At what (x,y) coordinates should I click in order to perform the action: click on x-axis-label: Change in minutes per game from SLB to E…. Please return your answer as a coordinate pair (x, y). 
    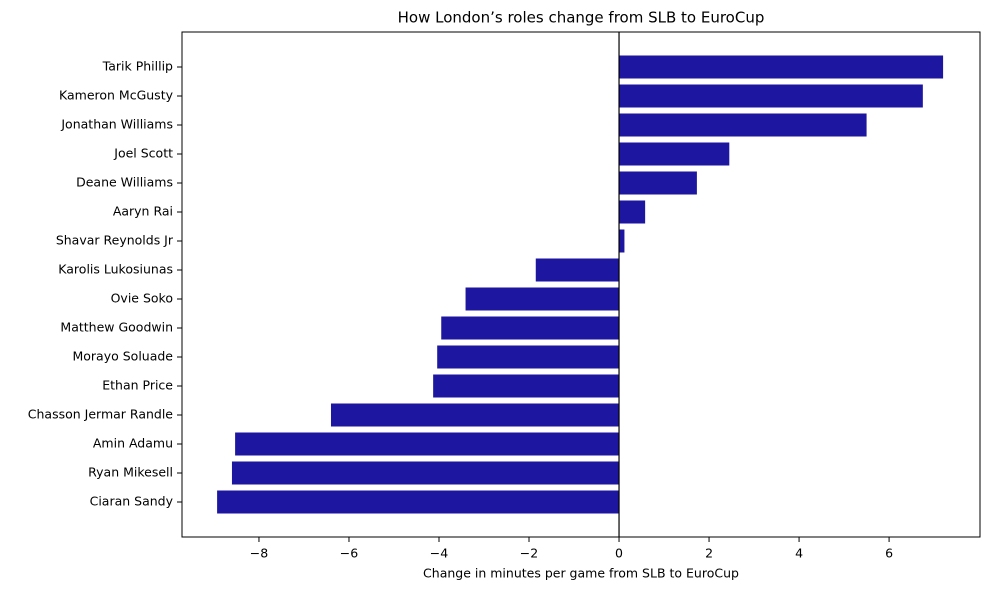
    Looking at the image, I should click on (581, 573).